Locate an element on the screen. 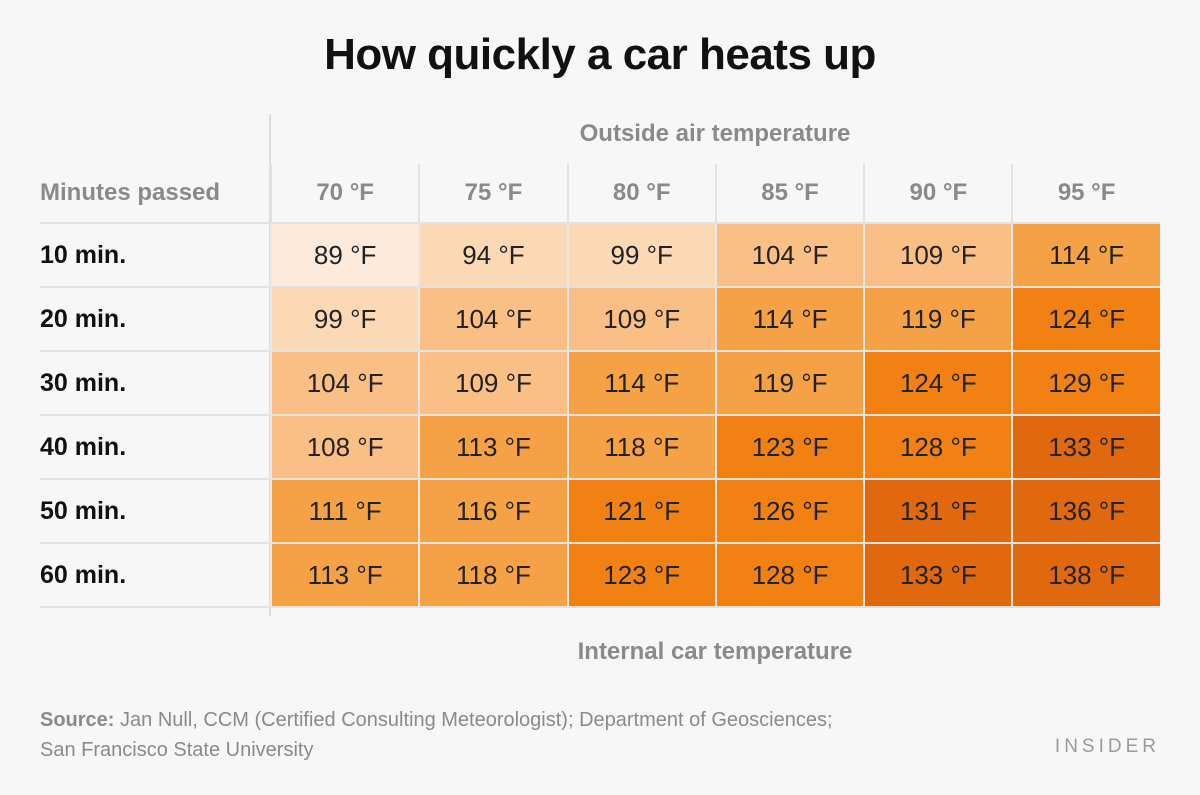  row-header: Minutes passed is located at coordinates (130, 192).